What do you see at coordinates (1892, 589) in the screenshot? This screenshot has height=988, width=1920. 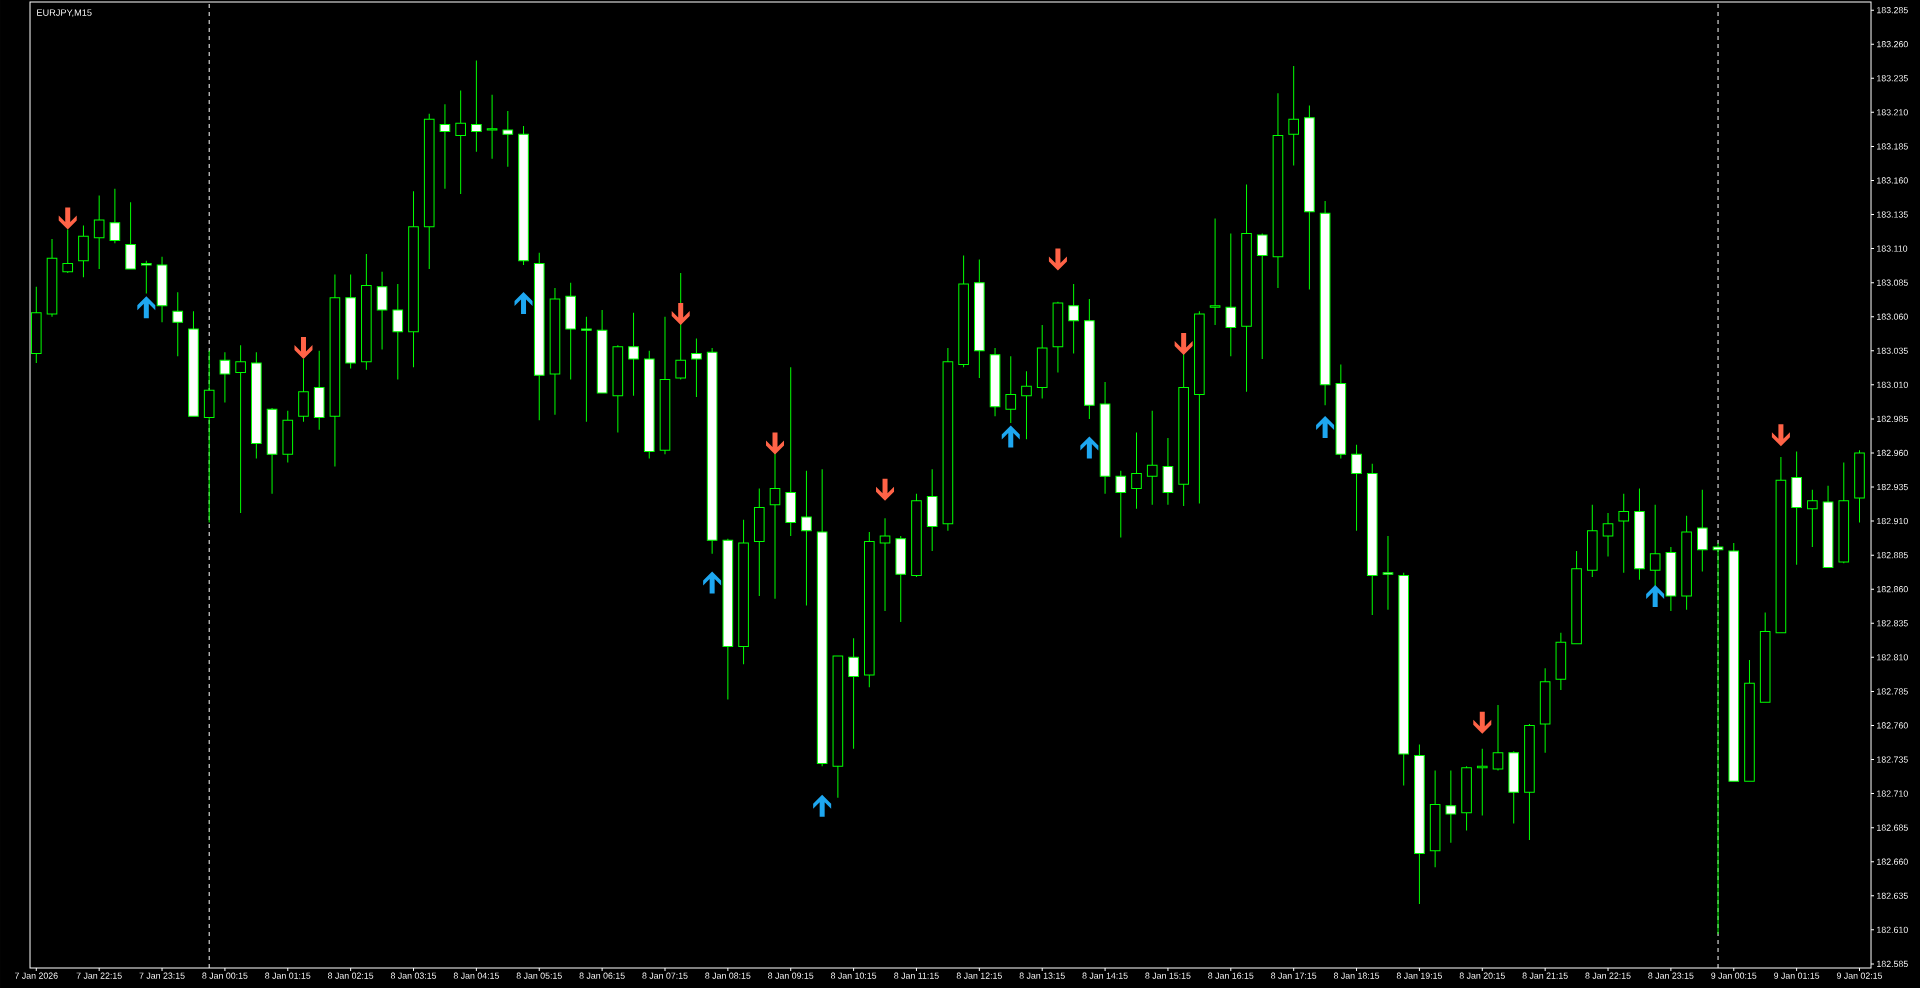 I see `y-tick-label: 182.860` at bounding box center [1892, 589].